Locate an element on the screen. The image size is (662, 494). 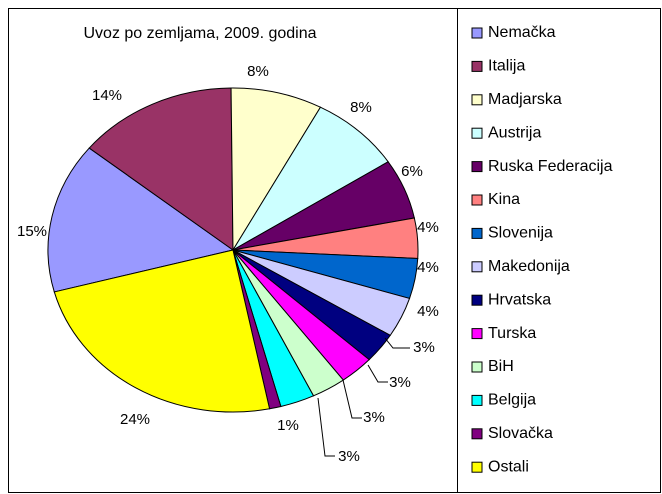
legend-label: Ostali is located at coordinates (508, 466).